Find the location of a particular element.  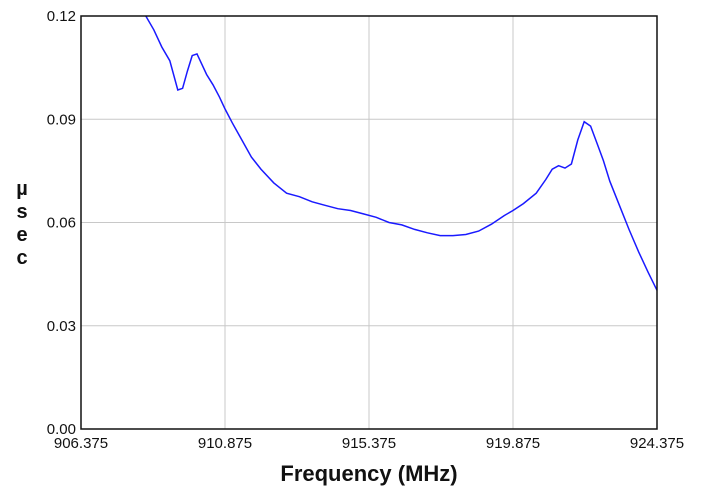

y-tick-labels: 0.00 0.03 0.06 0.09 0.12 is located at coordinates (61, 223).